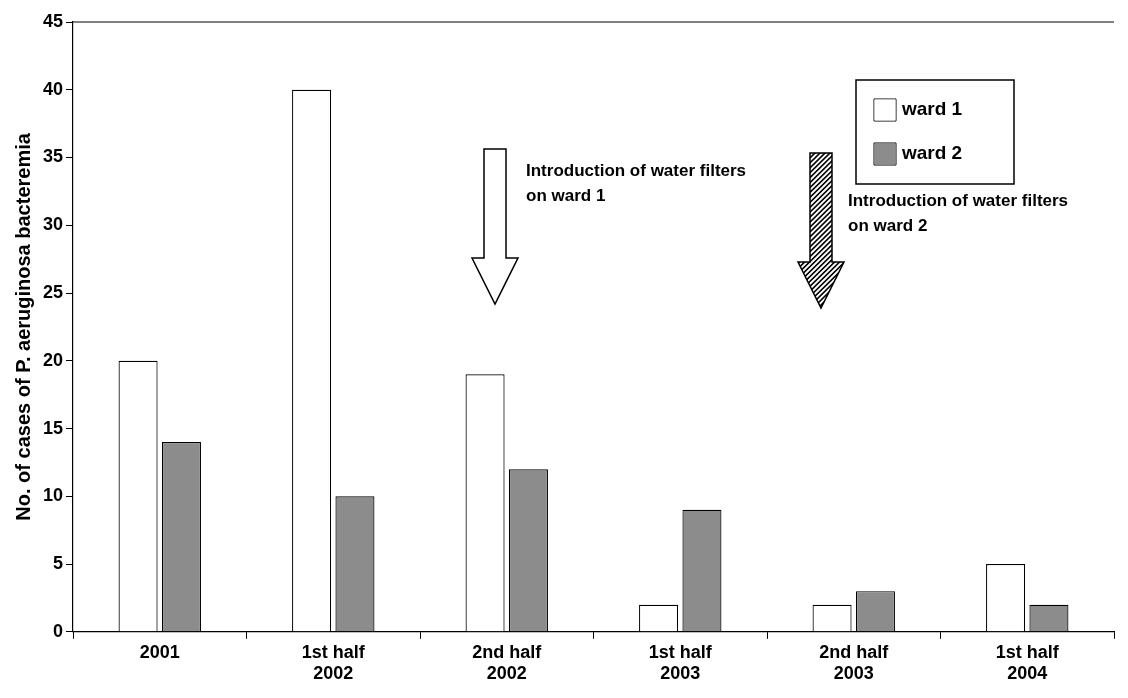 The height and width of the screenshot is (698, 1128). Describe the element at coordinates (58, 563) in the screenshot. I see `y-tick-label: 5` at that location.